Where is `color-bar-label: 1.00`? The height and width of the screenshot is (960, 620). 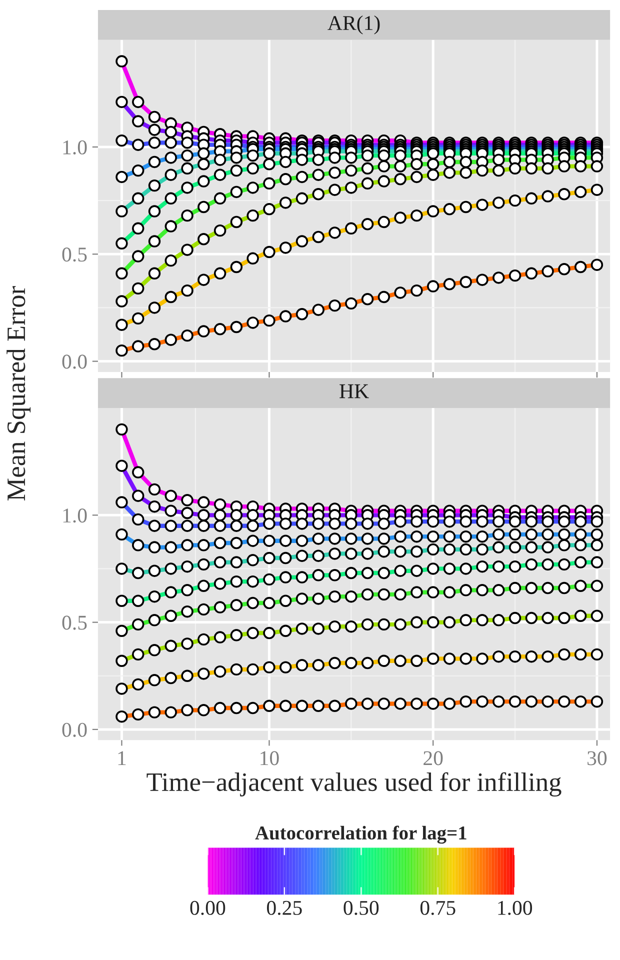
color-bar-label: 1.00 is located at coordinates (515, 908).